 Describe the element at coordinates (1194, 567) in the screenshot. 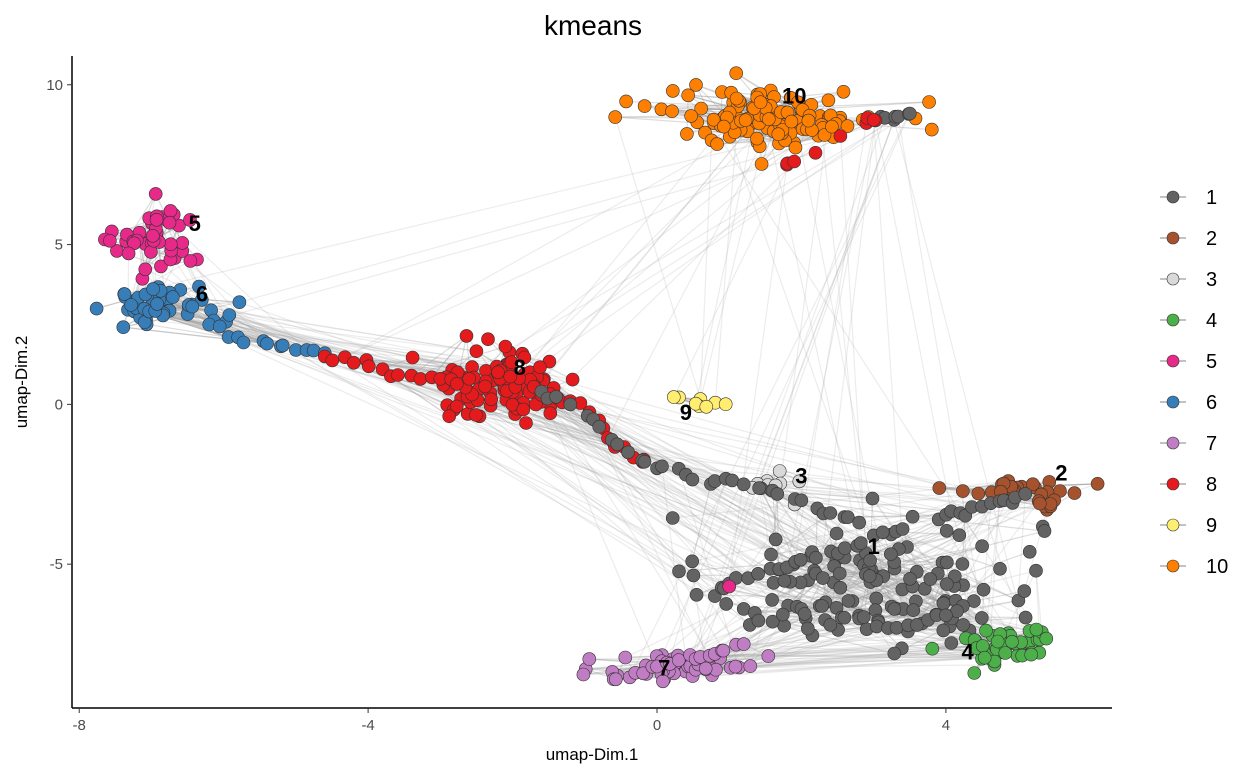

I see `legend-item-10: 10` at that location.